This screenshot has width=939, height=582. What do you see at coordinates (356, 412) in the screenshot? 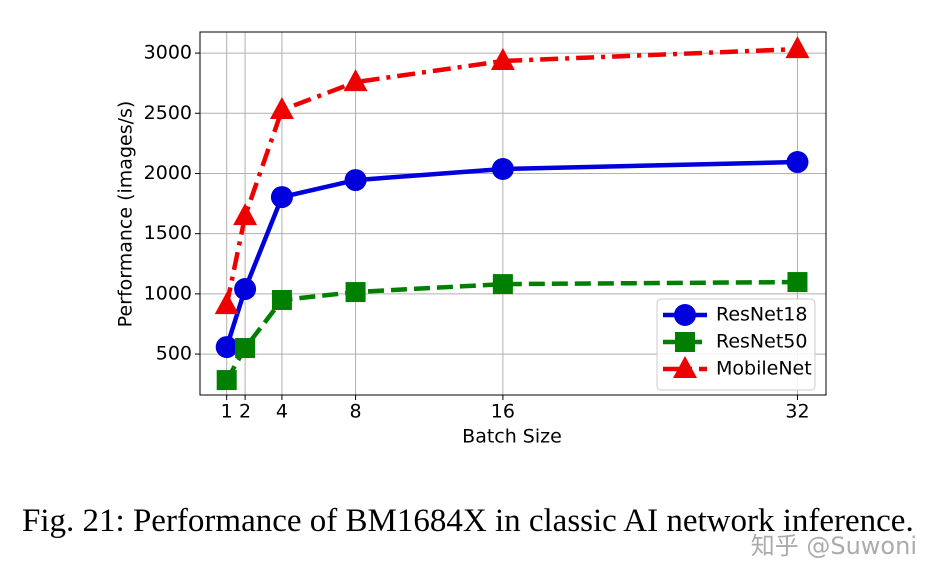
I see `x-tick-label: 8` at bounding box center [356, 412].